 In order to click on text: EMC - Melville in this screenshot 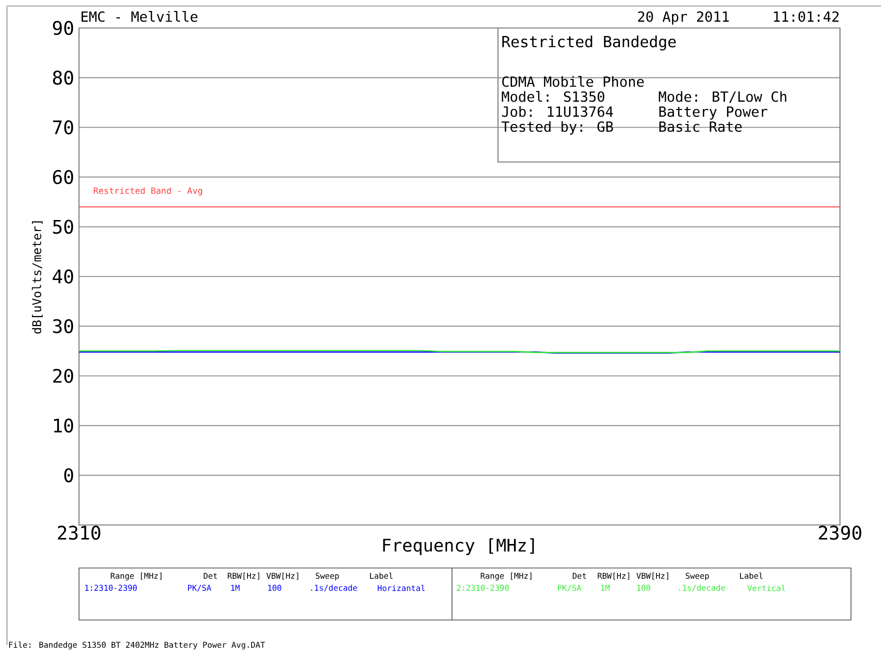, I will do `click(140, 16)`.